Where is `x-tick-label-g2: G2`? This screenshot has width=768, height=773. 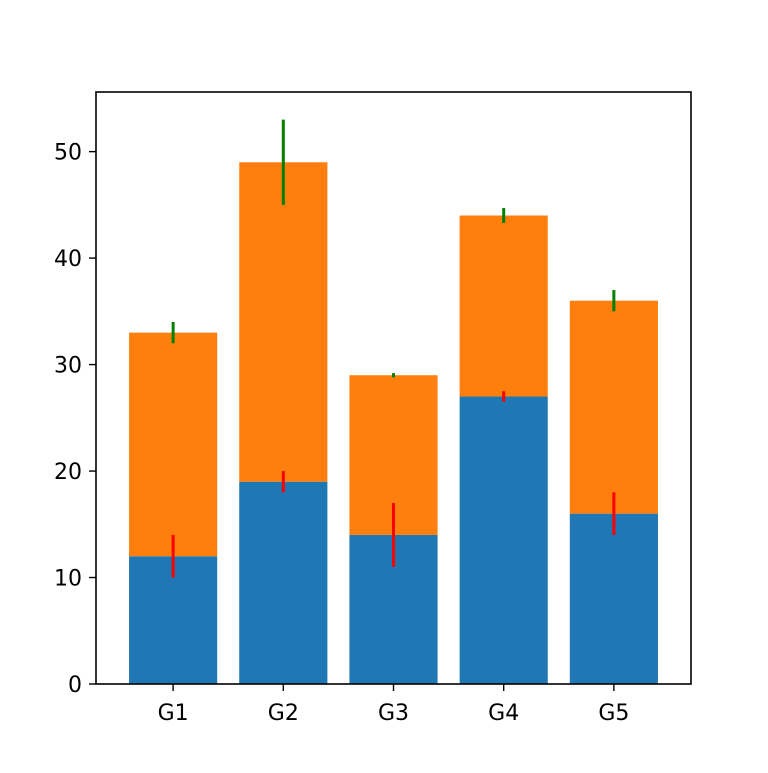 x-tick-label-g2: G2 is located at coordinates (283, 713).